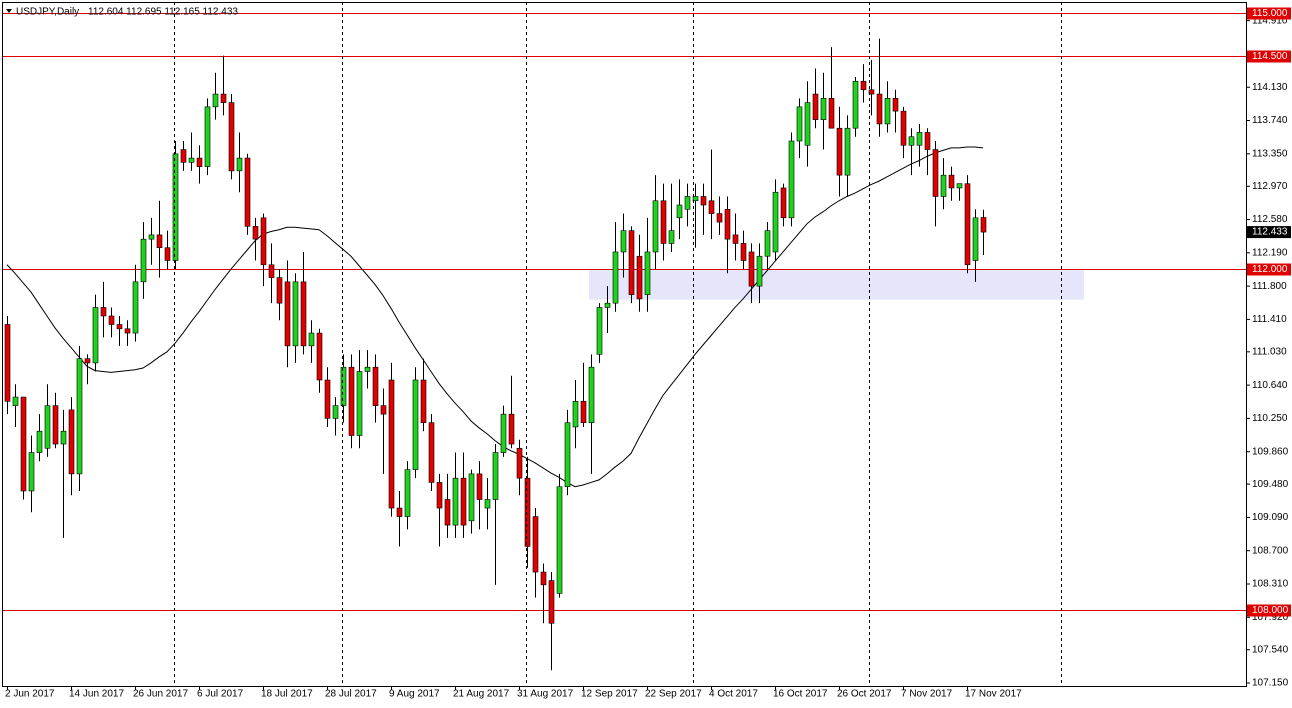 The height and width of the screenshot is (708, 1292). I want to click on last-price-box, so click(1269, 232).